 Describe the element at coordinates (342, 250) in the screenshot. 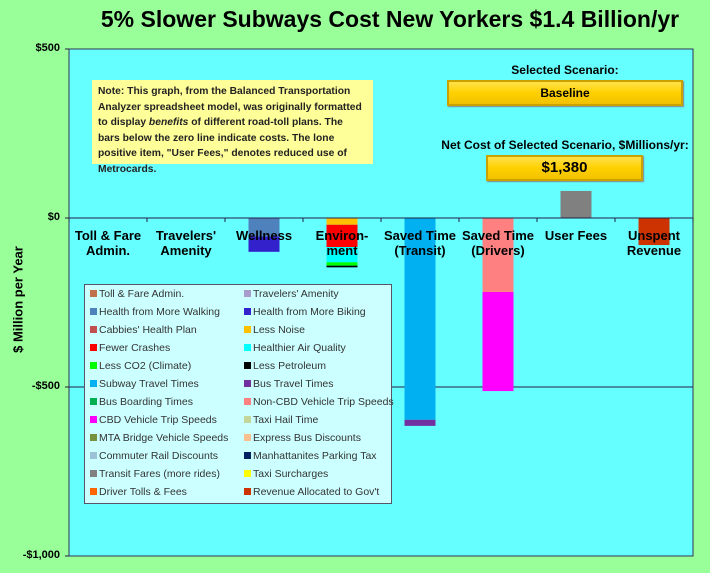

I see `category-label-line: ment` at that location.